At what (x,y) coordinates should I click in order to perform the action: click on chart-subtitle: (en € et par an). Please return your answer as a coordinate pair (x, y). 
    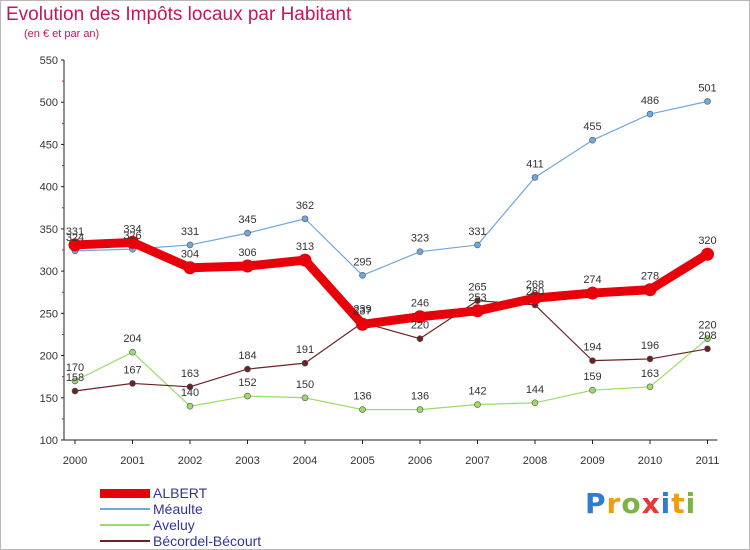
    Looking at the image, I should click on (62, 34).